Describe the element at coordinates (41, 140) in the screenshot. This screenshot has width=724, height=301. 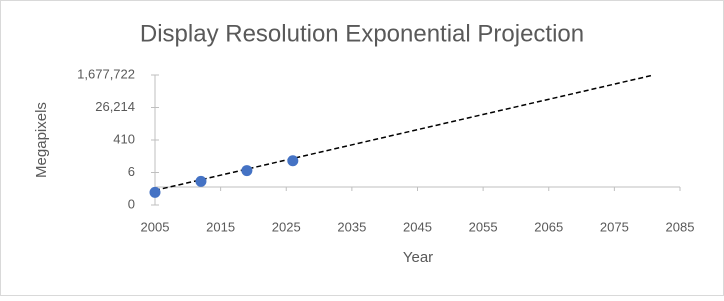
I see `y-axis-label: Megapixels` at that location.